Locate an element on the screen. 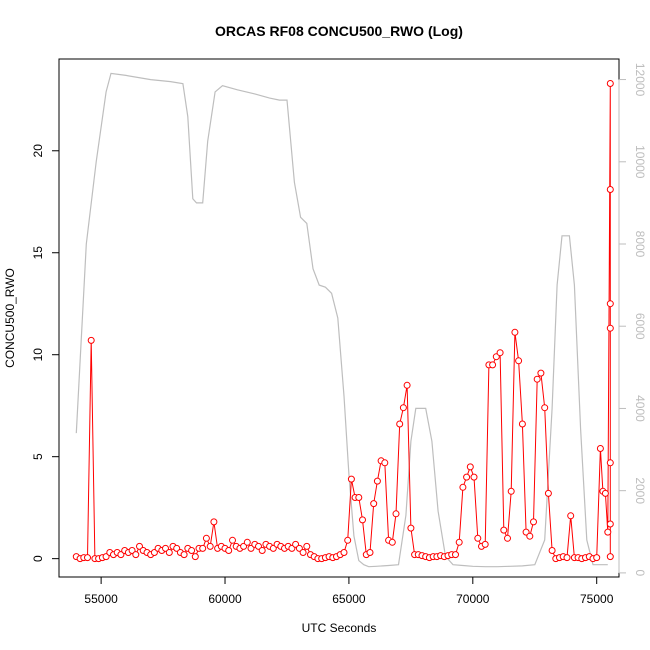  x-tick-label: 75000 is located at coordinates (597, 599).